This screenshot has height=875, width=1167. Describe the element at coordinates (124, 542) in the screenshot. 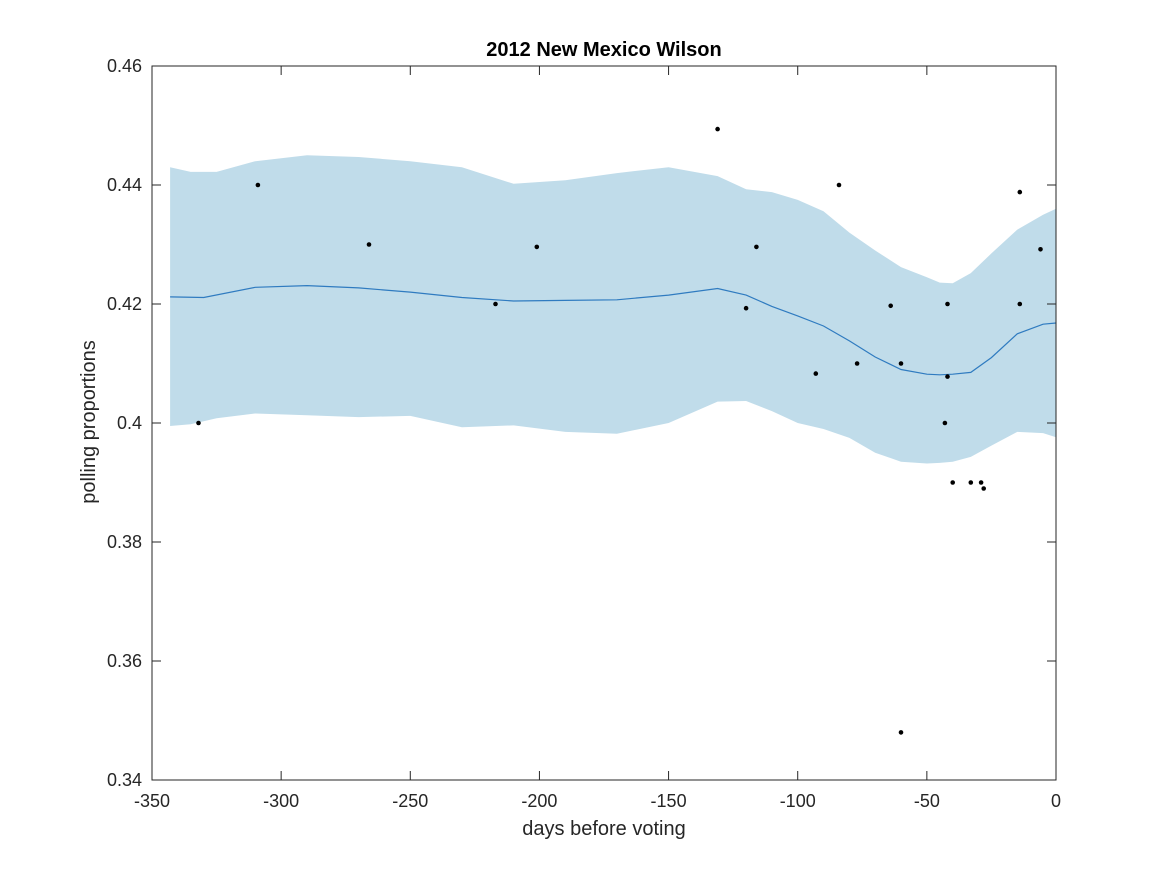

I see `y-tick-label: 0.38` at that location.